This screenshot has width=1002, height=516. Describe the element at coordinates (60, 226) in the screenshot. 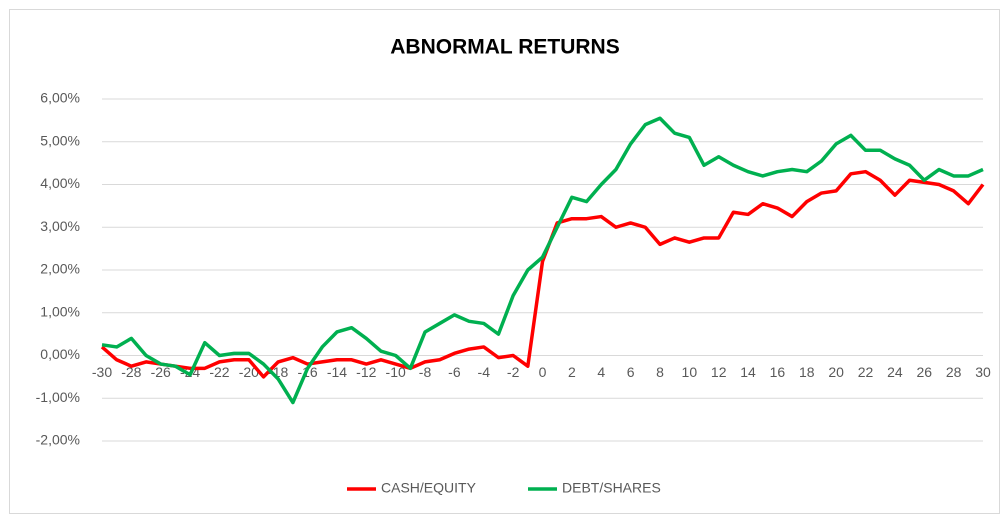

I see `y-tick-label: 3,00%` at that location.